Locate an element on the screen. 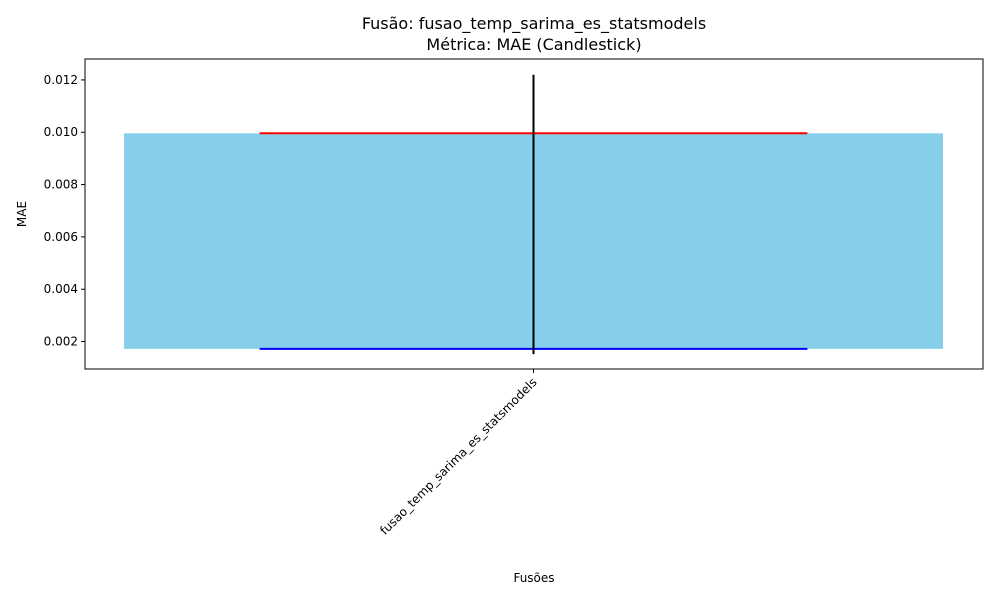 The height and width of the screenshot is (600, 1000). chart-subtitle: Métrica: MAE (Candlestick) is located at coordinates (533, 44).